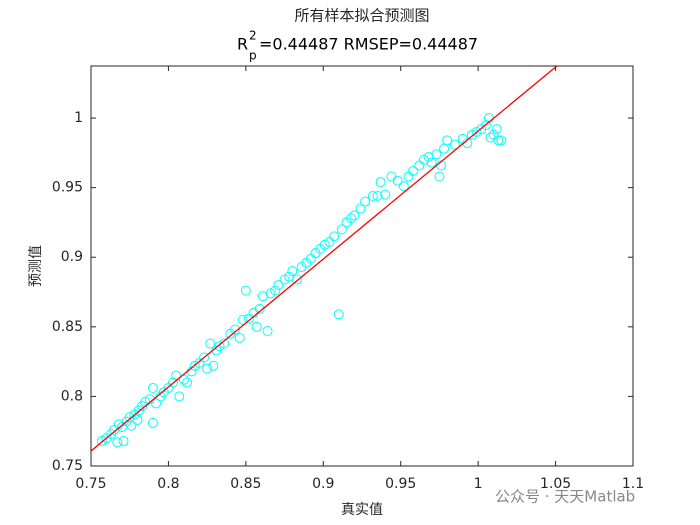 The width and height of the screenshot is (700, 525). What do you see at coordinates (323, 484) in the screenshot?
I see `x-tick-label: 0.9` at bounding box center [323, 484].